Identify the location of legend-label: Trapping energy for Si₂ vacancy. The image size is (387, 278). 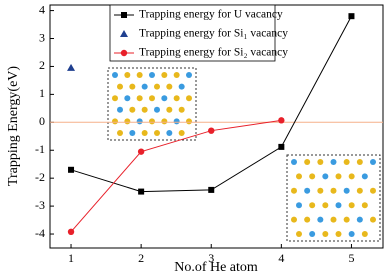
(213, 53).